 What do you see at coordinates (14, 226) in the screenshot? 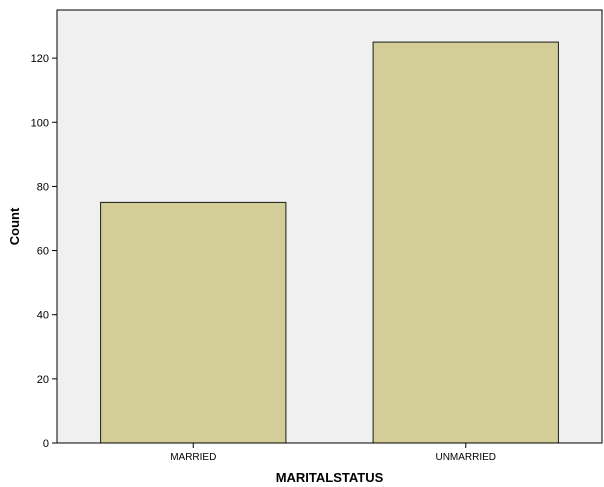
I see `y-axis-title: Count` at bounding box center [14, 226].